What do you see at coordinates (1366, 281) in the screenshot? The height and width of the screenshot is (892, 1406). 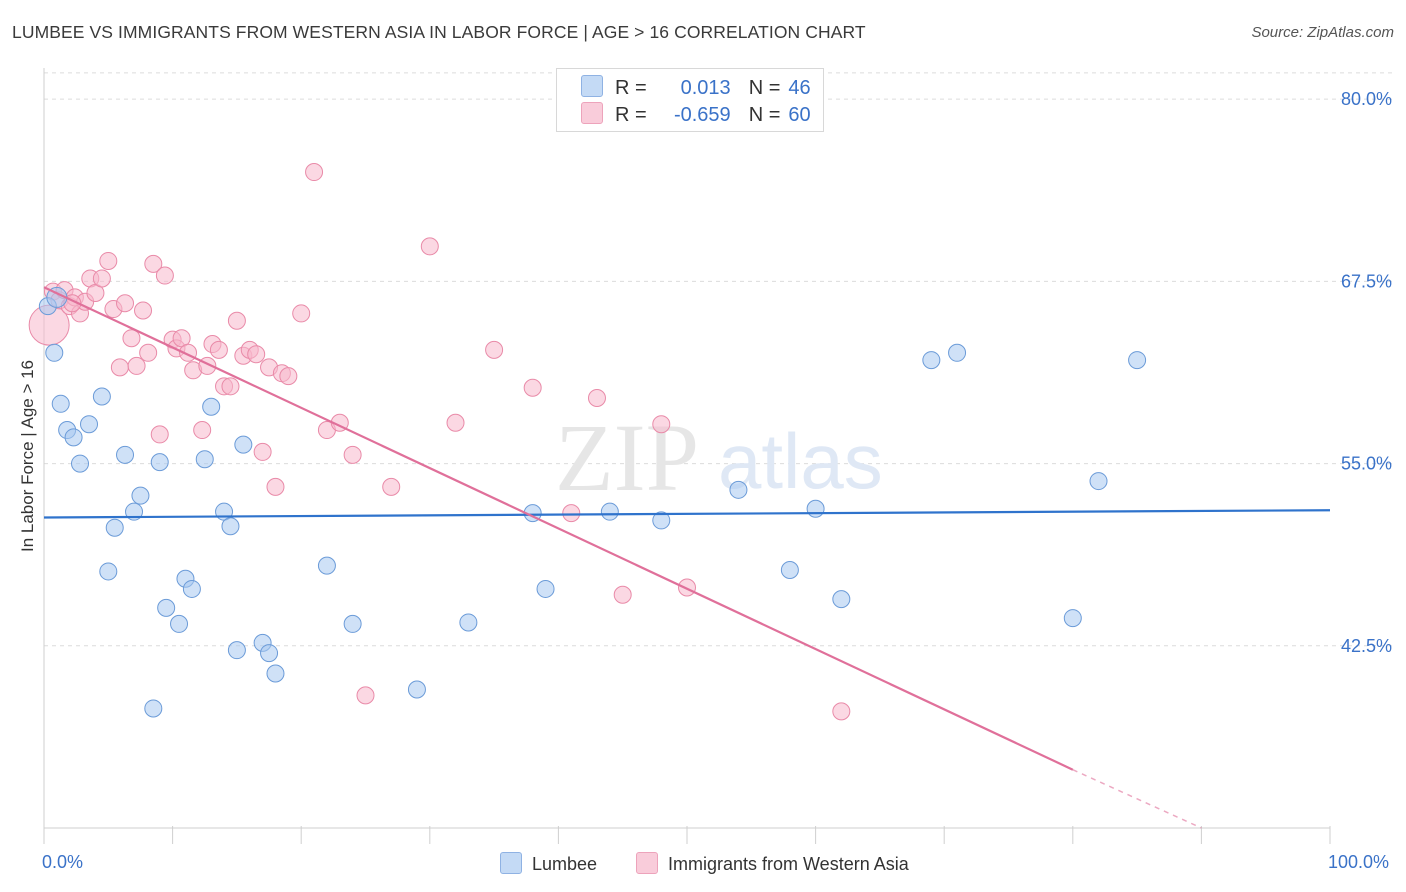 I see `y-tick-label: 67.5%` at bounding box center [1366, 281].